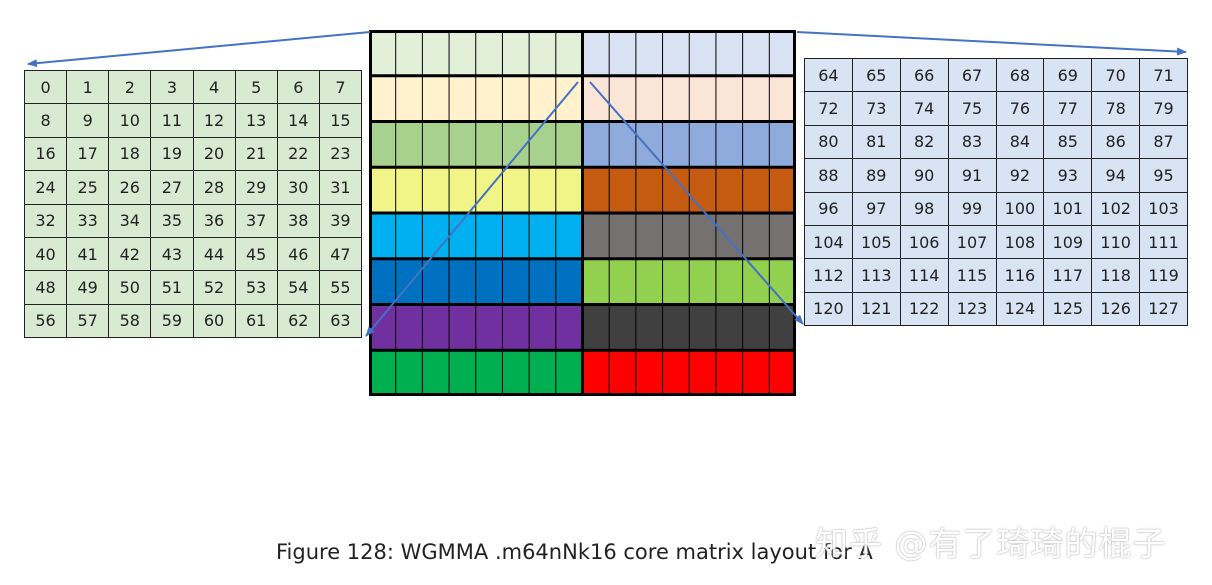  I want to click on matrix-cell: 23, so click(340, 154).